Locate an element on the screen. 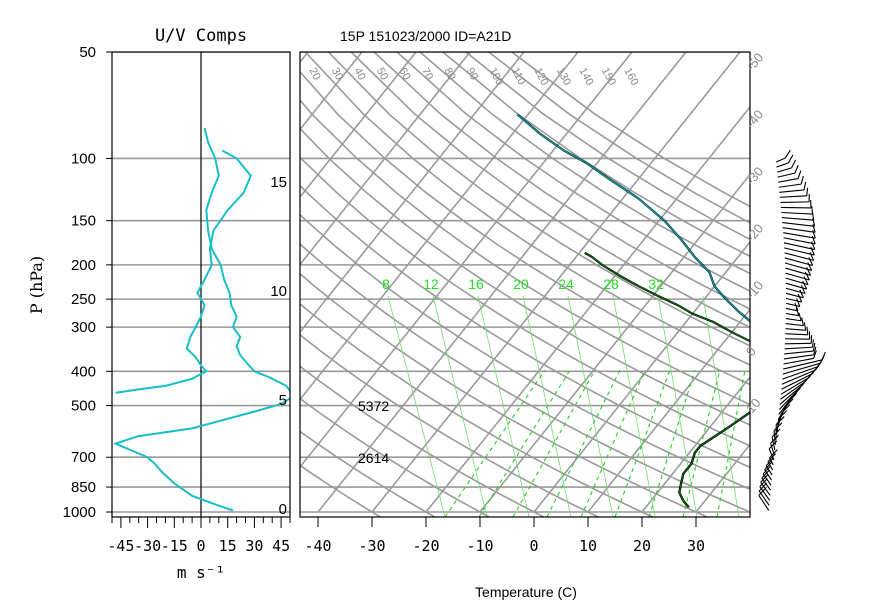 Image resolution: width=887 pixels, height=600 pixels. height-label: 5 is located at coordinates (283, 400).